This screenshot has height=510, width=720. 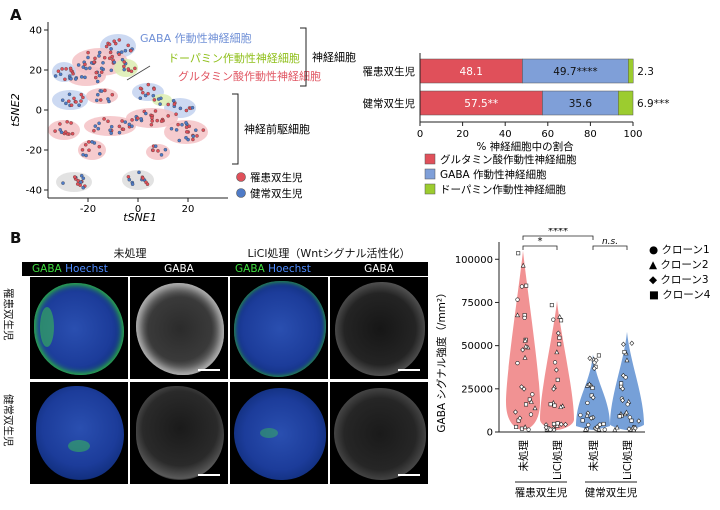 What do you see at coordinates (139, 217) in the screenshot?
I see `tsne-xlabel: tSNE1` at bounding box center [139, 217].